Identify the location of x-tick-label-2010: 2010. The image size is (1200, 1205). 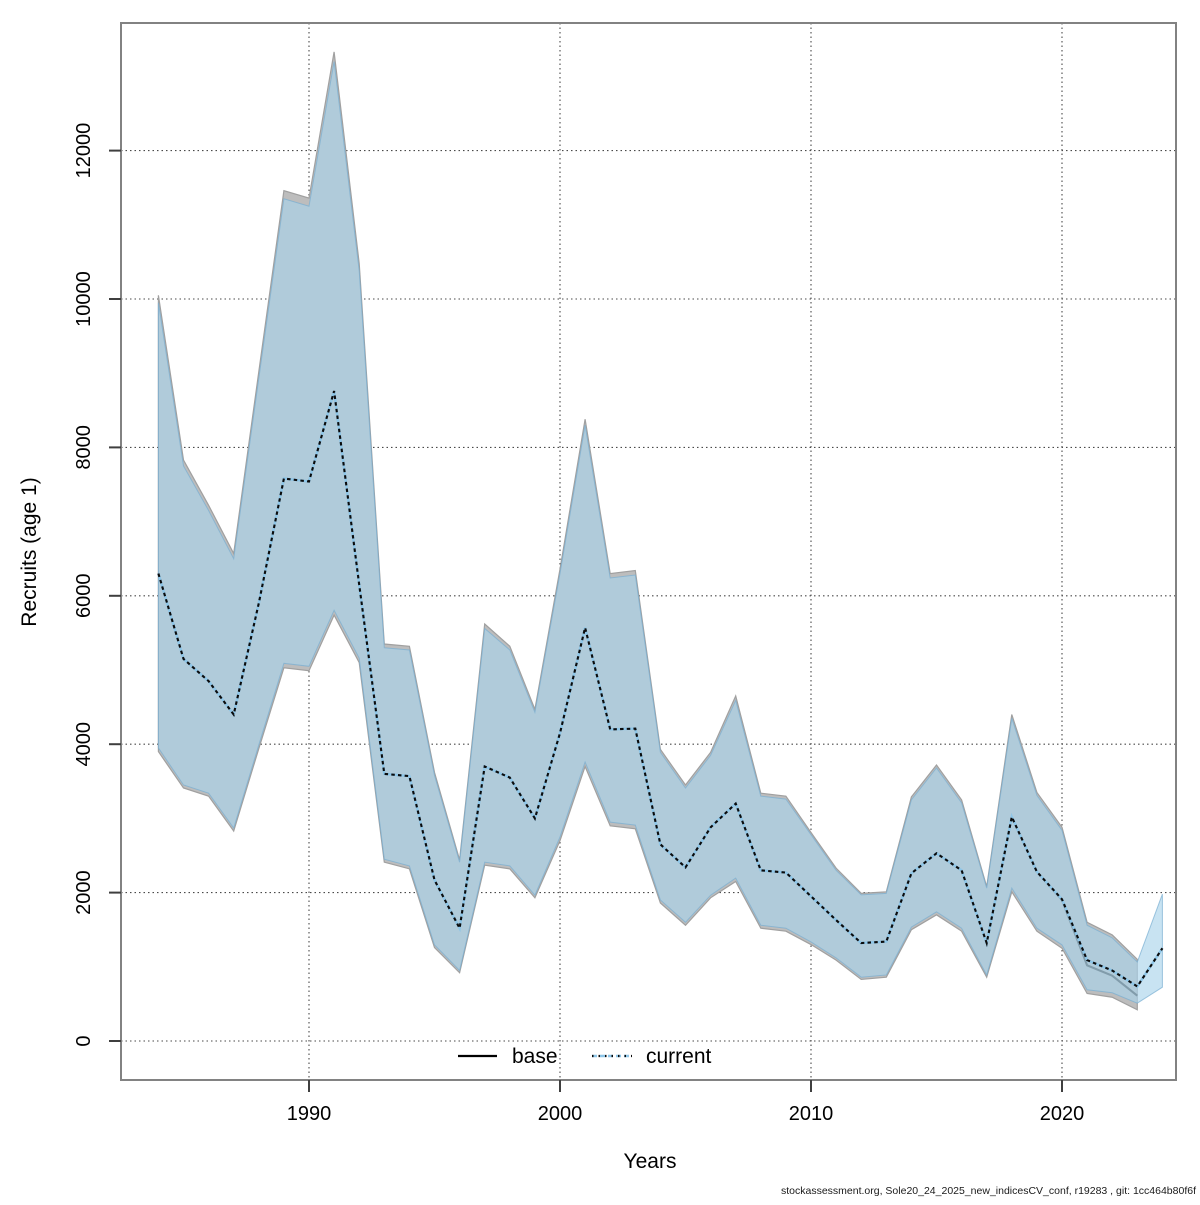
(811, 1114).